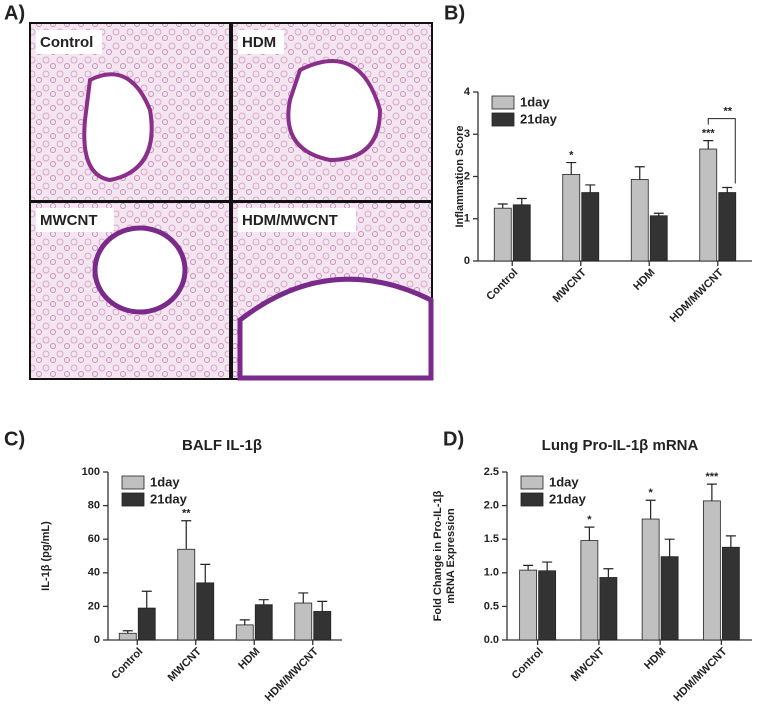 This screenshot has height=714, width=760. What do you see at coordinates (727, 111) in the screenshot?
I see `bracket-label: **` at bounding box center [727, 111].